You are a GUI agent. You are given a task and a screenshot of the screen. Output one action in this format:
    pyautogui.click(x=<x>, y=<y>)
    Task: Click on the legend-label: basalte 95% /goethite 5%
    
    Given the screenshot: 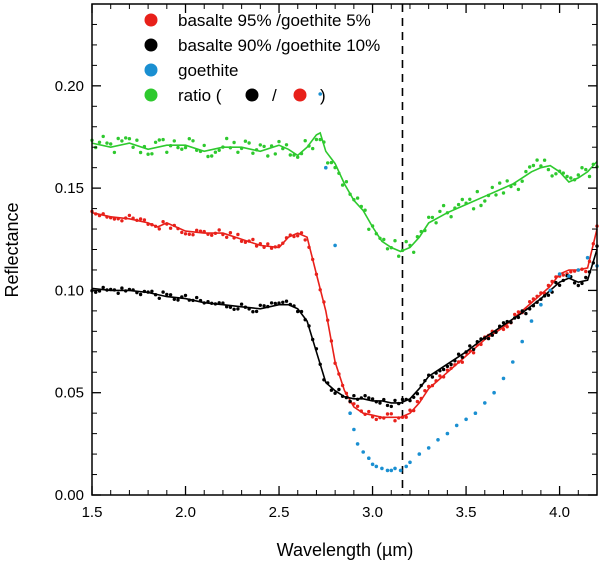 What is the action you would take?
    pyautogui.click(x=274, y=20)
    